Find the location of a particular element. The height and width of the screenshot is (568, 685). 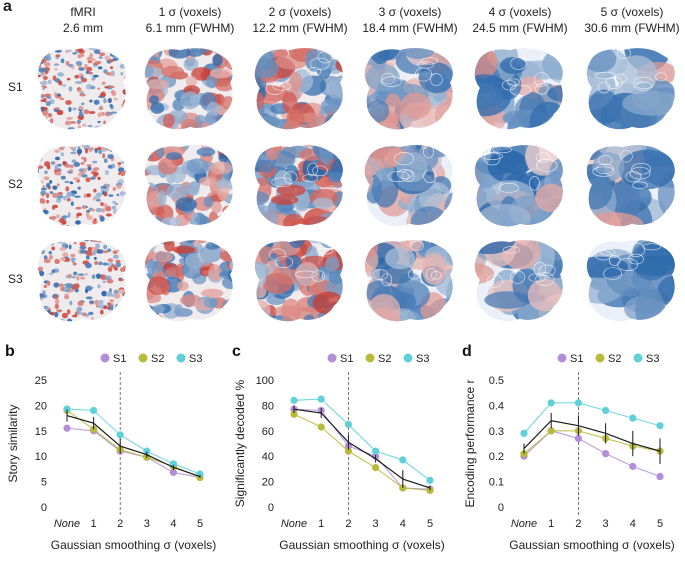

legend-marker-s2 is located at coordinates (600, 358).